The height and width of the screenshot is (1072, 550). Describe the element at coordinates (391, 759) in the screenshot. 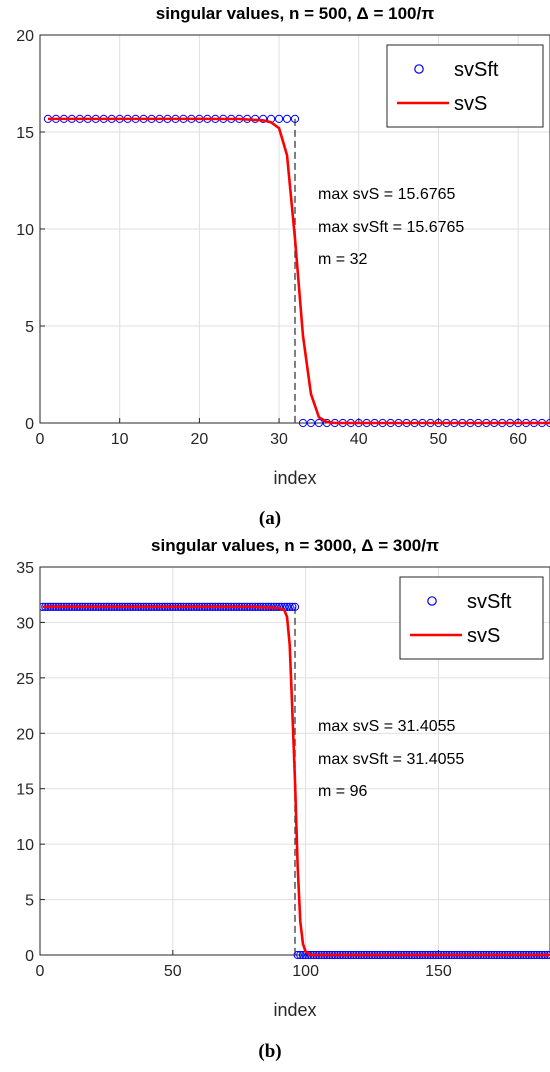

I see `annotation-text: max svSft = 31.4055` at that location.